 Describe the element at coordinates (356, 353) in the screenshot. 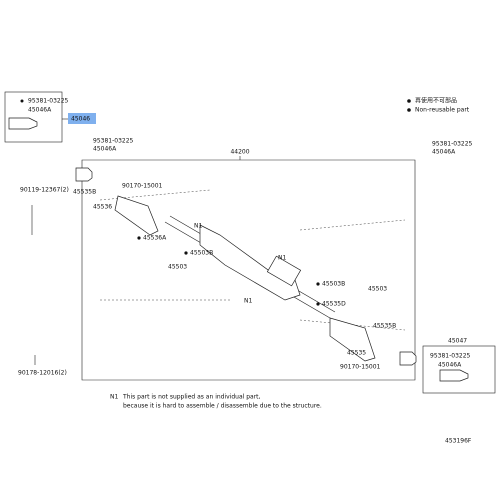

I see `part-label: 45535` at that location.